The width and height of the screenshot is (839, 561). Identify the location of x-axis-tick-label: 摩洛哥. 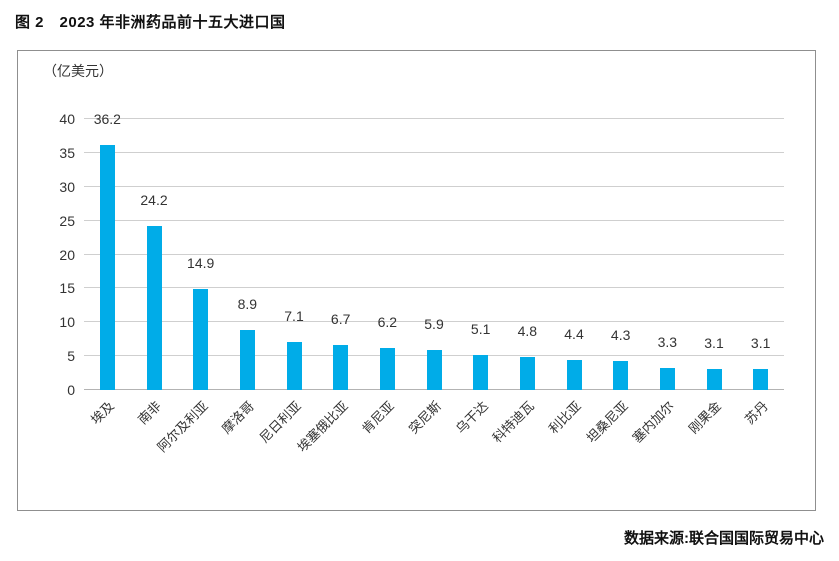
(238, 417).